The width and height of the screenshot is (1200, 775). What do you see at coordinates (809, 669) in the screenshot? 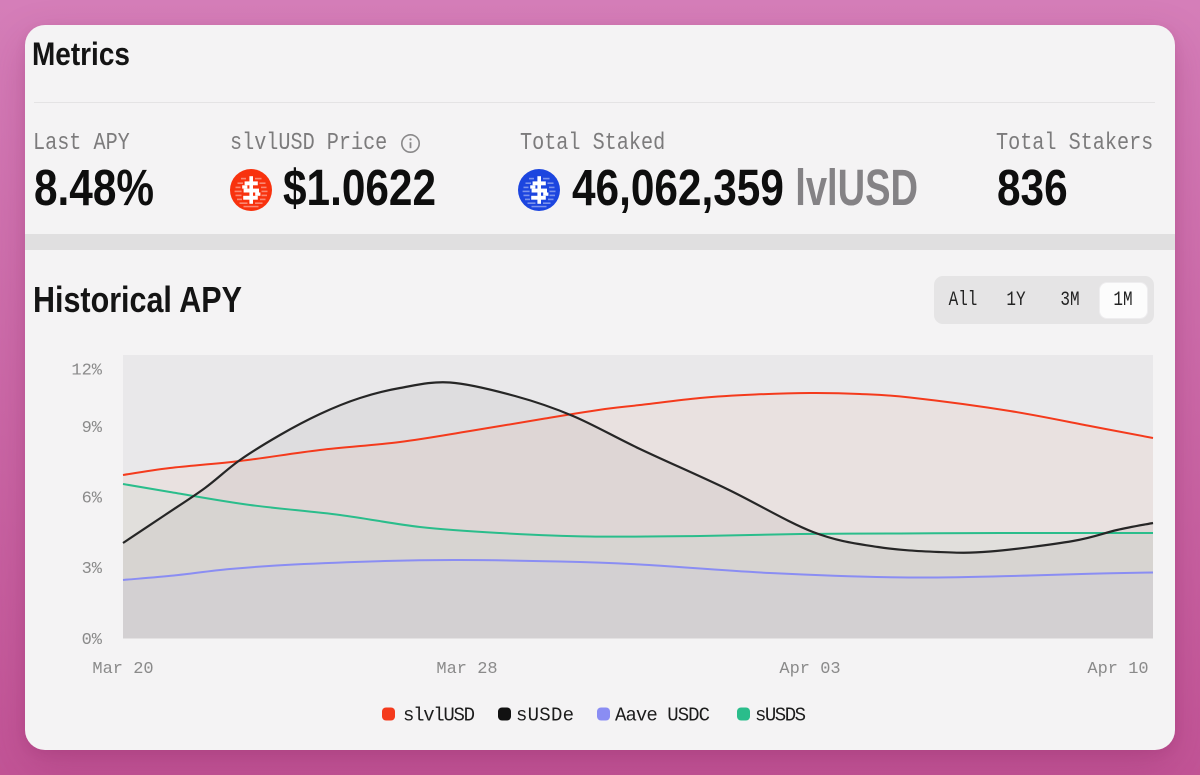
I see `svg-text: Apr 03` at bounding box center [809, 669].